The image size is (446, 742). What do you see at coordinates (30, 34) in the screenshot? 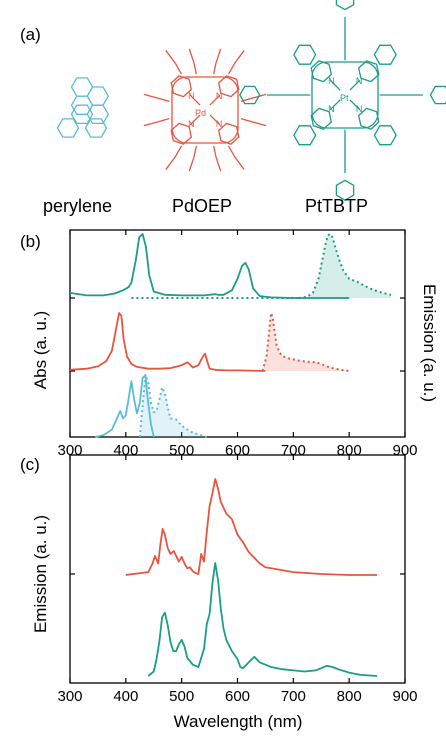
I see `panel-label-a: (a)` at bounding box center [30, 34].